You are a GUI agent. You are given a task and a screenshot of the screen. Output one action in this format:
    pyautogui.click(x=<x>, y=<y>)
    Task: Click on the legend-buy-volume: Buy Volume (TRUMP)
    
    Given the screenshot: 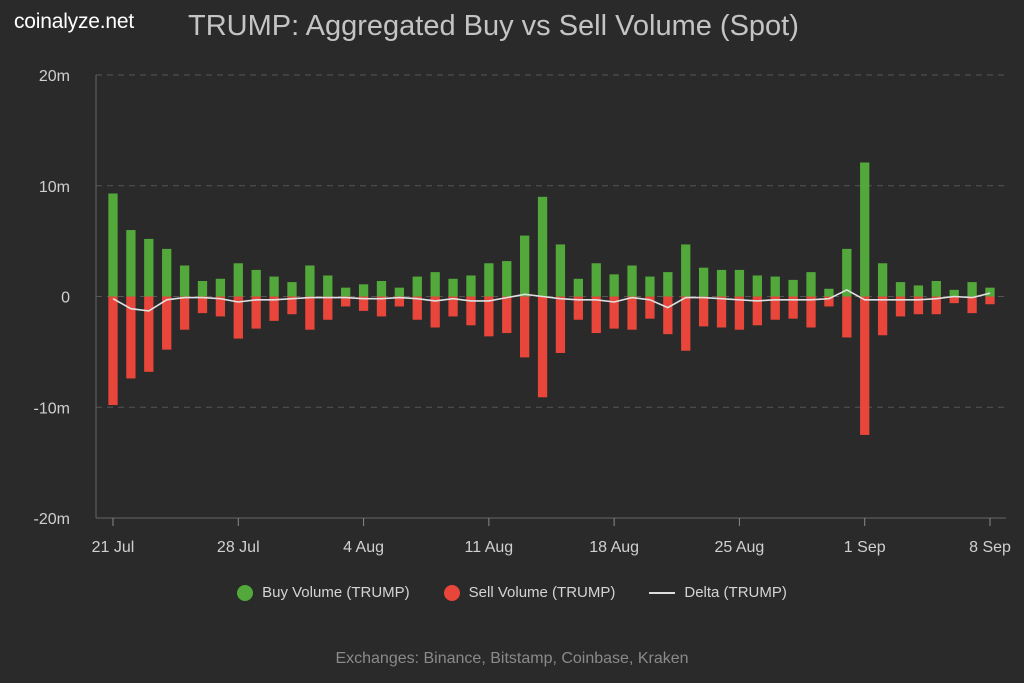 What is the action you would take?
    pyautogui.click(x=323, y=592)
    